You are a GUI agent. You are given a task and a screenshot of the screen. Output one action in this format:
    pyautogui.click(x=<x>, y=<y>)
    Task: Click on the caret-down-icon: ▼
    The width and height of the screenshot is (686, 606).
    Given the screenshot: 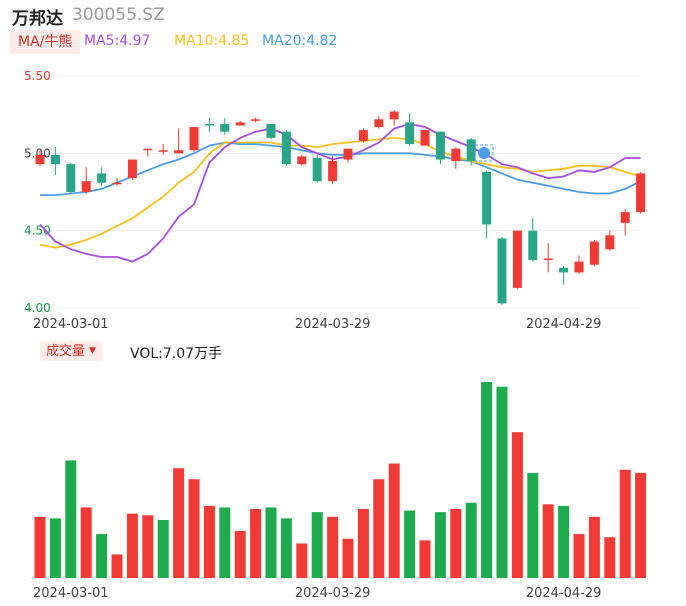 What is the action you would take?
    pyautogui.click(x=92, y=351)
    